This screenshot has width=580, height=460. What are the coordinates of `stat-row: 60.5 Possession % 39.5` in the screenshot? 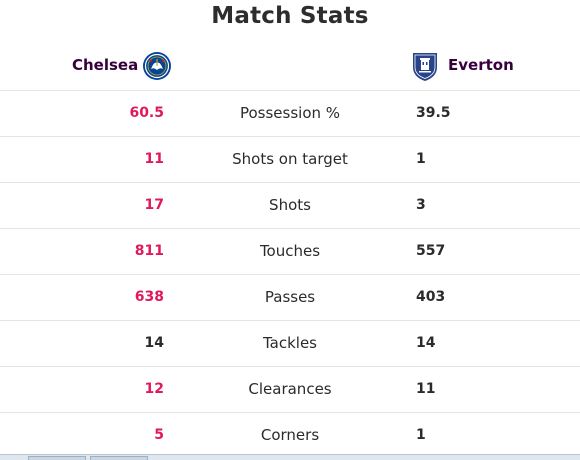 It's located at (290, 113).